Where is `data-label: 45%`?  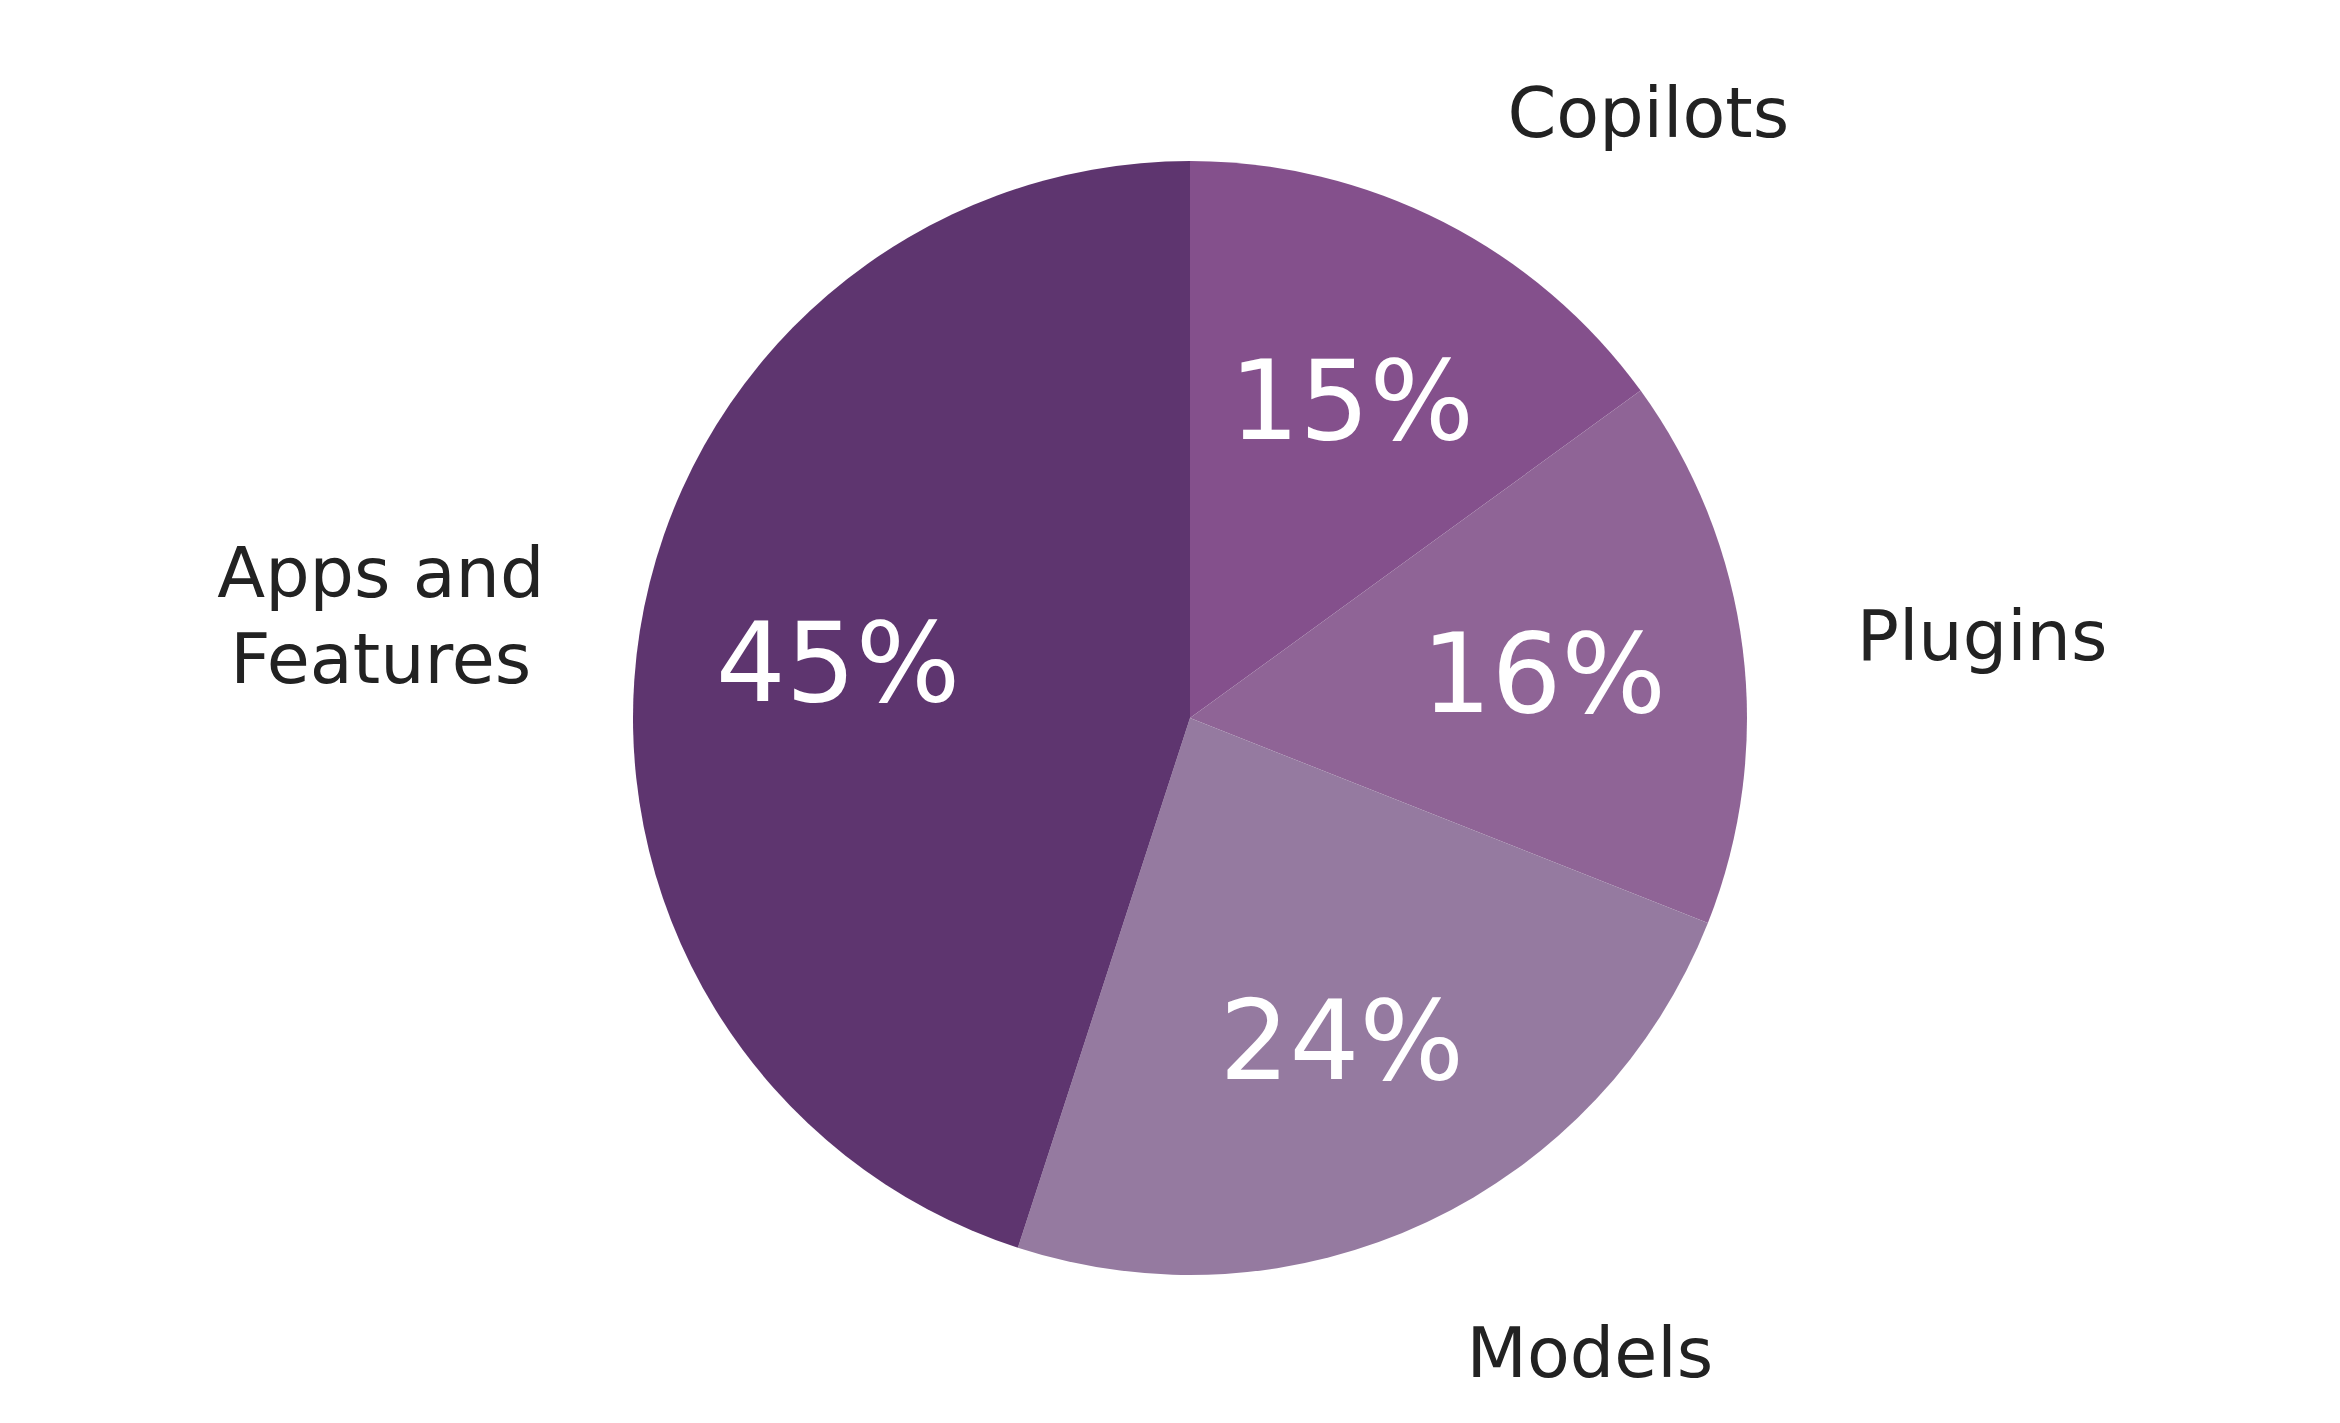
data-label: 45% is located at coordinates (838, 662).